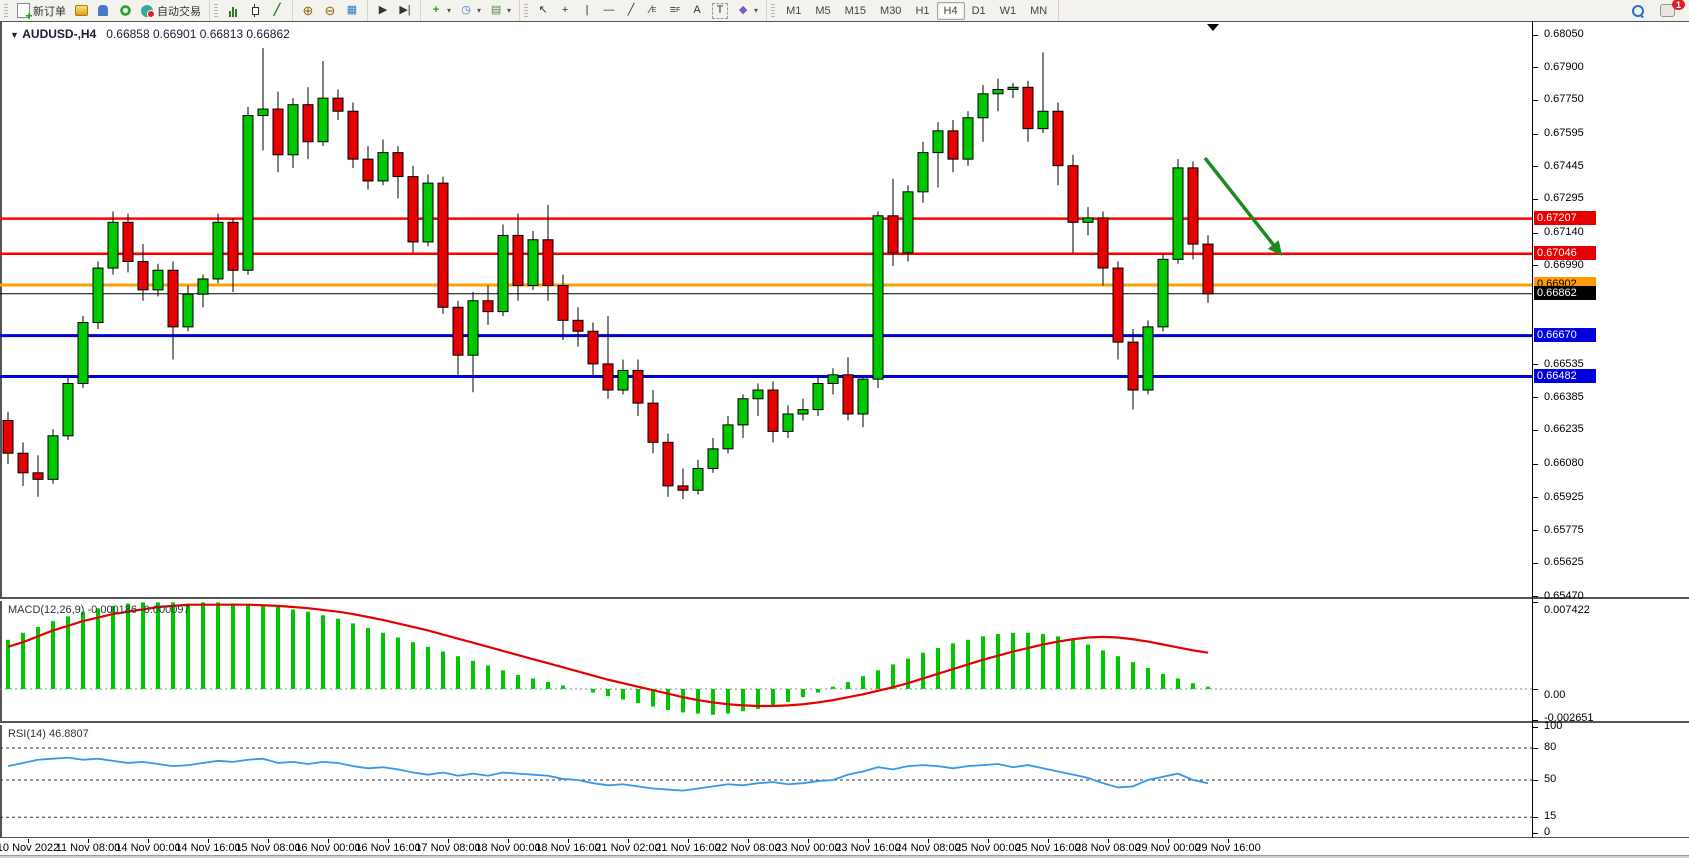  I want to click on horizontal-line-icon: —, so click(609, 10).